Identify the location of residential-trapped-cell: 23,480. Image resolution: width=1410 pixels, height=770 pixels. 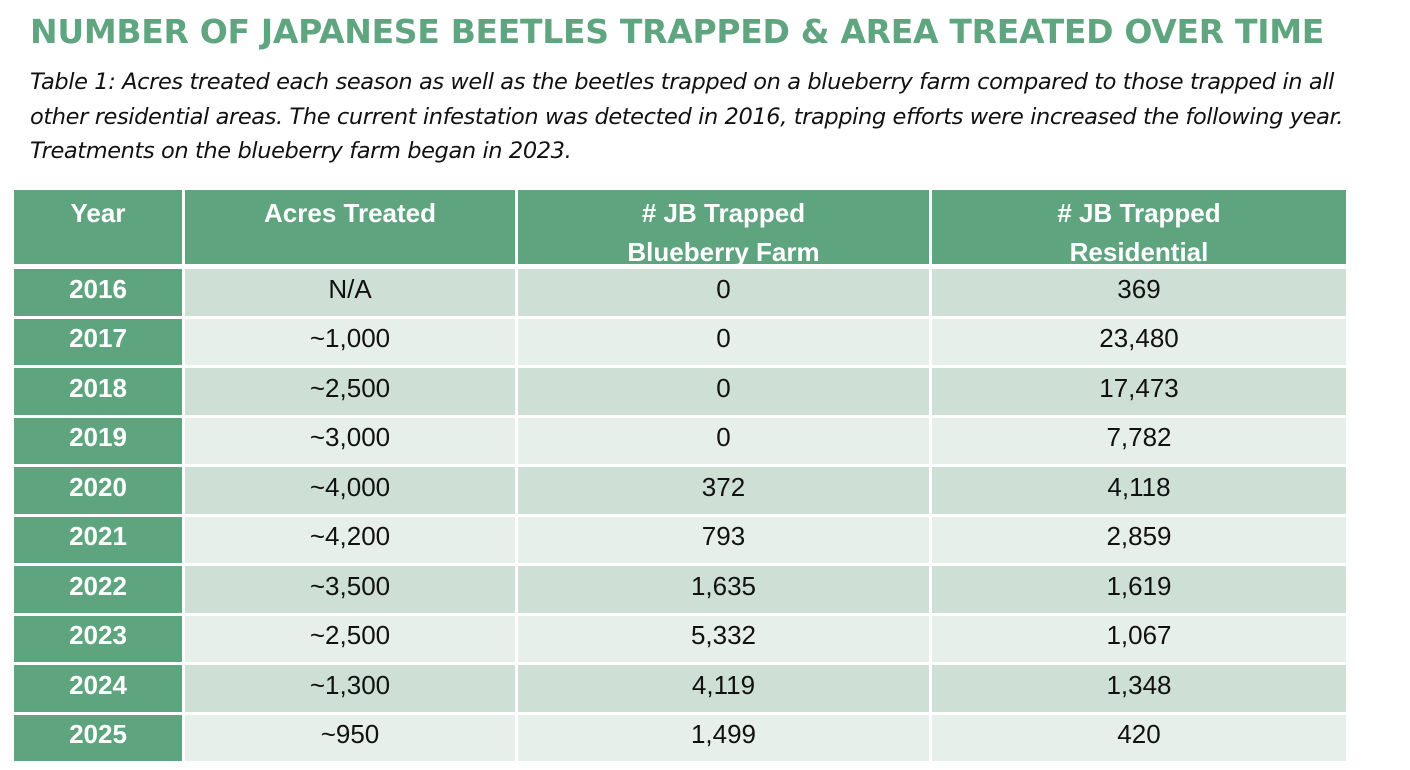
(1139, 343).